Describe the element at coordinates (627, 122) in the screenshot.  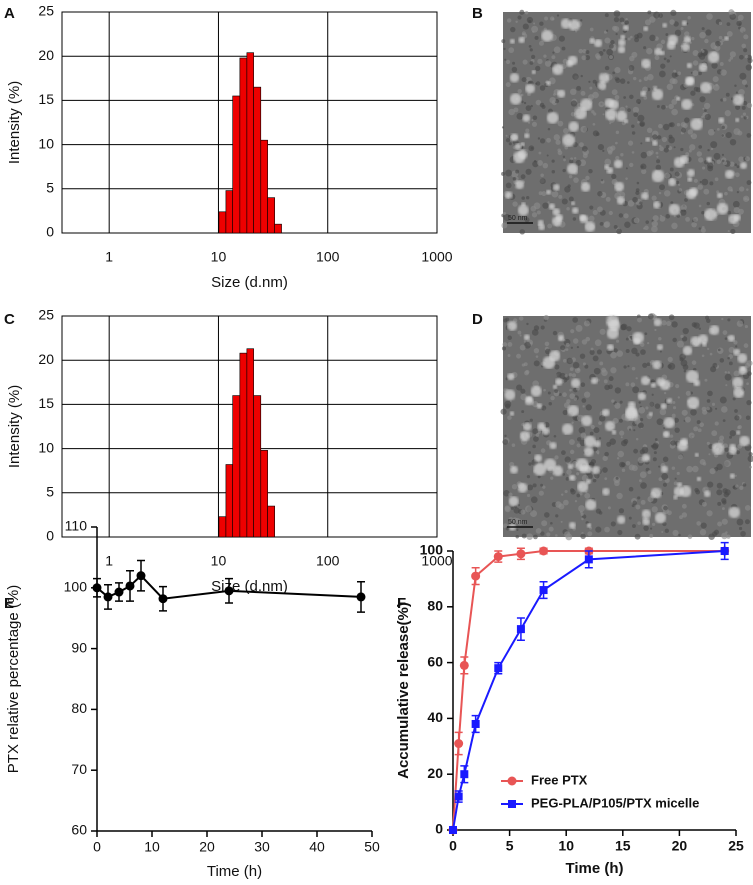
I see `tem-image: 50 nm` at that location.